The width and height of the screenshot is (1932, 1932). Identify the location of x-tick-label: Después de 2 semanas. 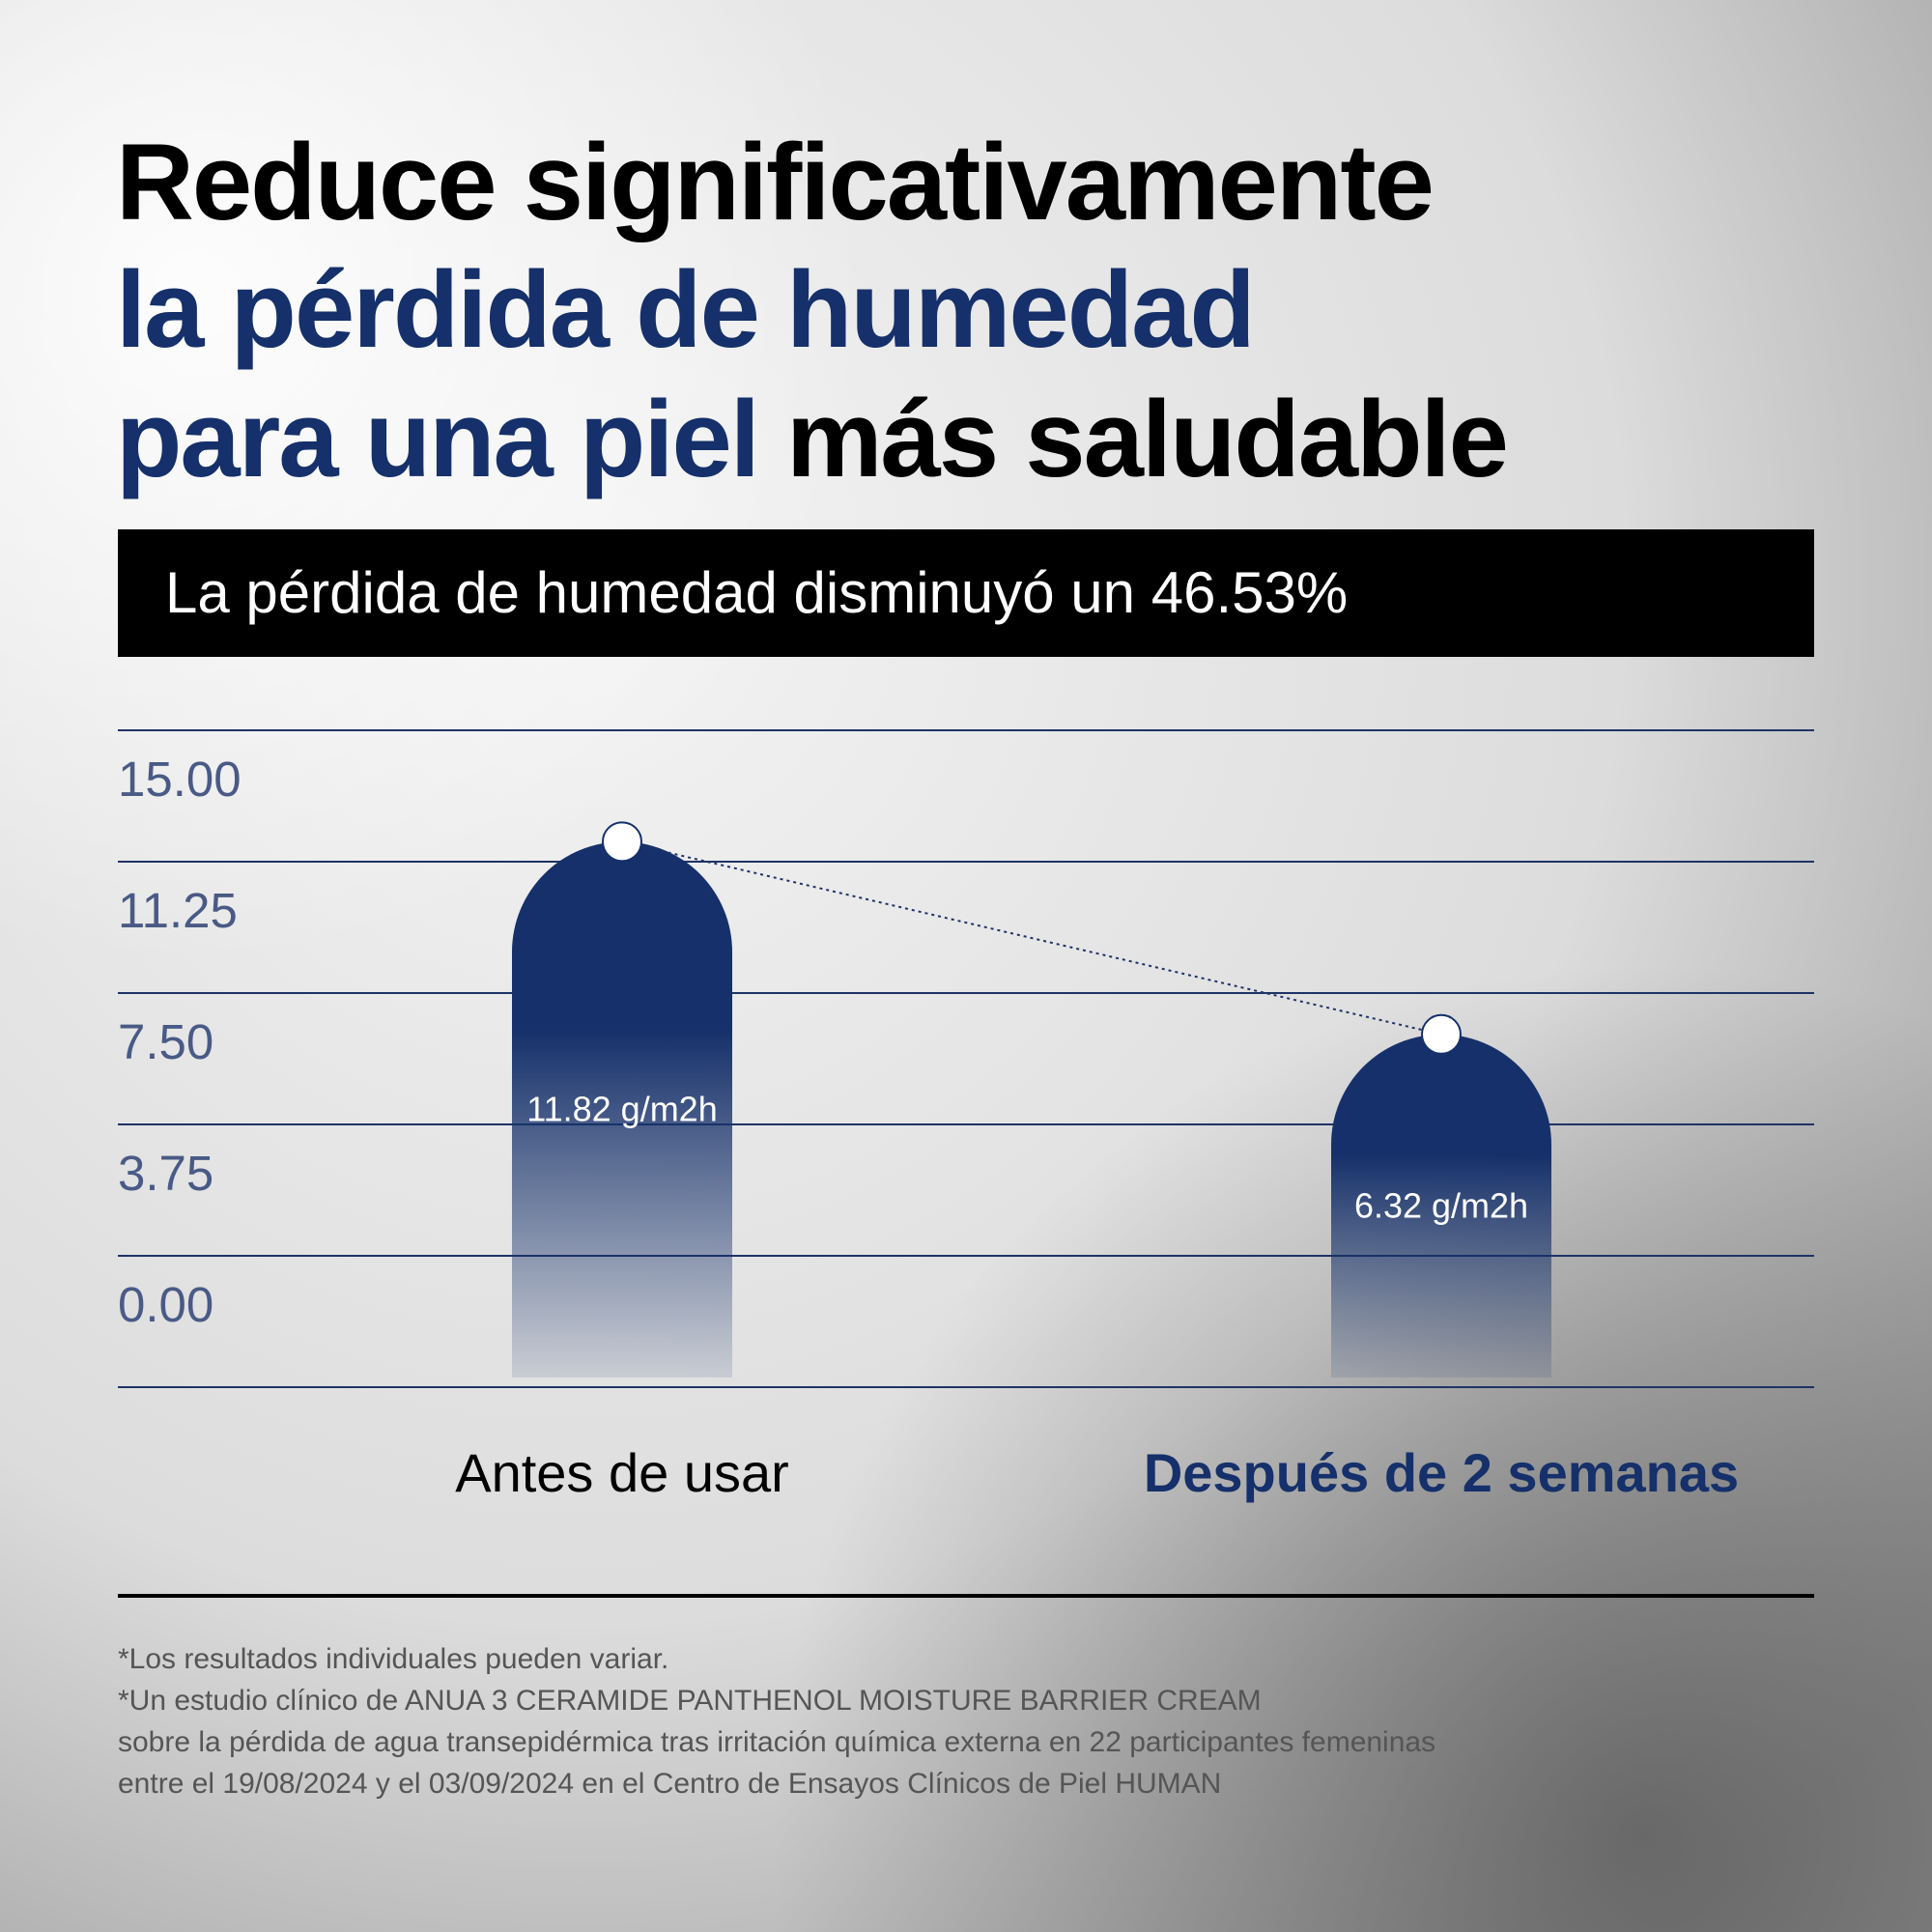
(1441, 1472).